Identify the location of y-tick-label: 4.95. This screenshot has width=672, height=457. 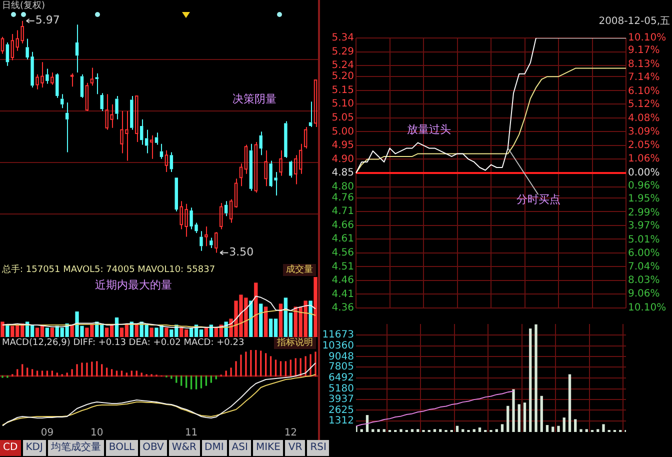
(343, 146).